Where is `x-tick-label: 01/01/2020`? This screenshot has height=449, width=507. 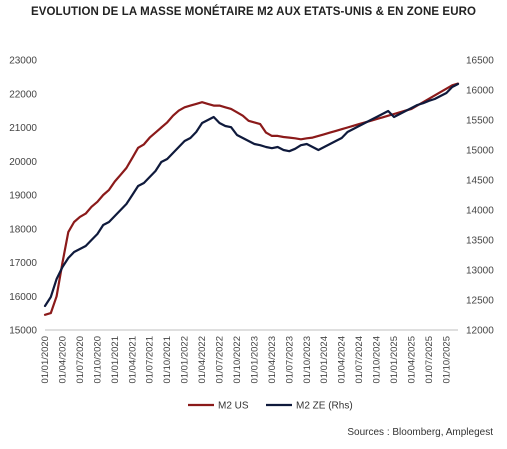
x-tick-label: 01/01/2020 is located at coordinates (45, 360).